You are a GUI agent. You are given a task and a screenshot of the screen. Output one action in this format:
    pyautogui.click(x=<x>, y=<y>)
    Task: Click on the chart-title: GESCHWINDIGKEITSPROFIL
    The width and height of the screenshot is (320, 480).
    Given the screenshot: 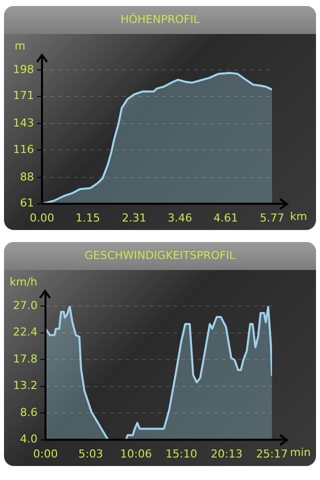 What is the action you would take?
    pyautogui.click(x=160, y=256)
    